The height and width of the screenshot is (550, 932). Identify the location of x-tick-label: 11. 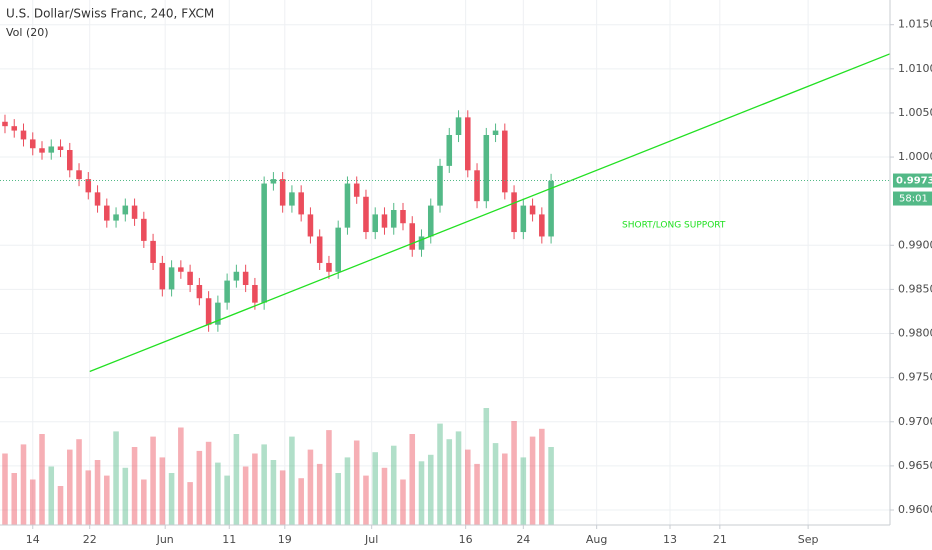
(229, 539).